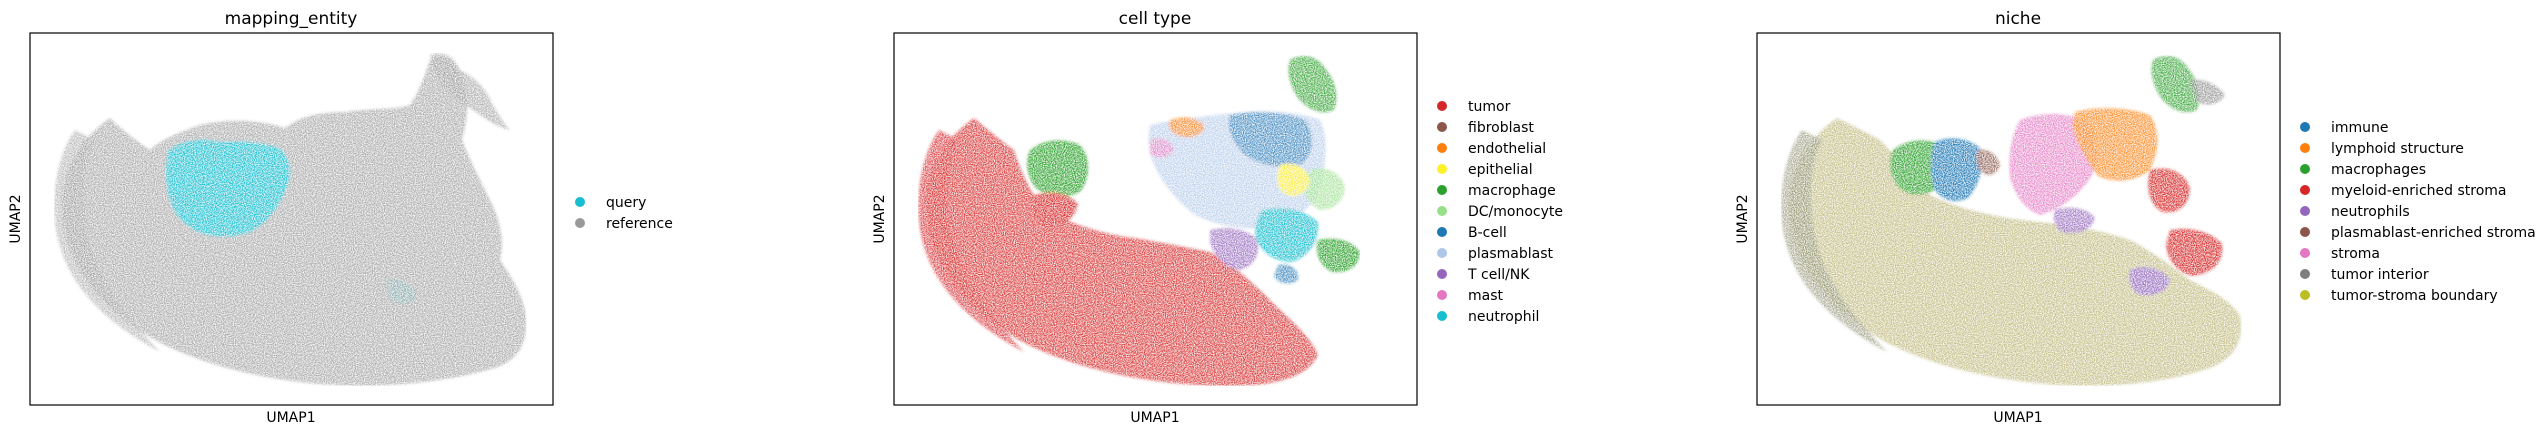 The image size is (2542, 431). I want to click on legend-item: lymphoid structure, so click(2382, 149).